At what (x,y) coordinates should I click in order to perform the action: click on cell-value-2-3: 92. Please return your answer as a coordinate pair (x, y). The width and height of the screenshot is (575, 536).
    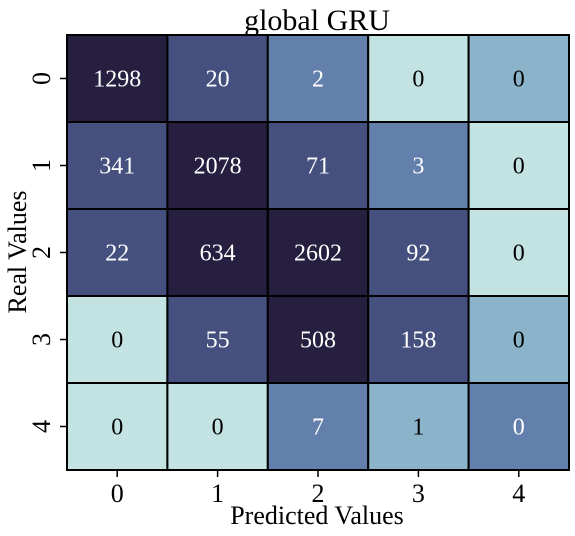
    Looking at the image, I should click on (418, 254).